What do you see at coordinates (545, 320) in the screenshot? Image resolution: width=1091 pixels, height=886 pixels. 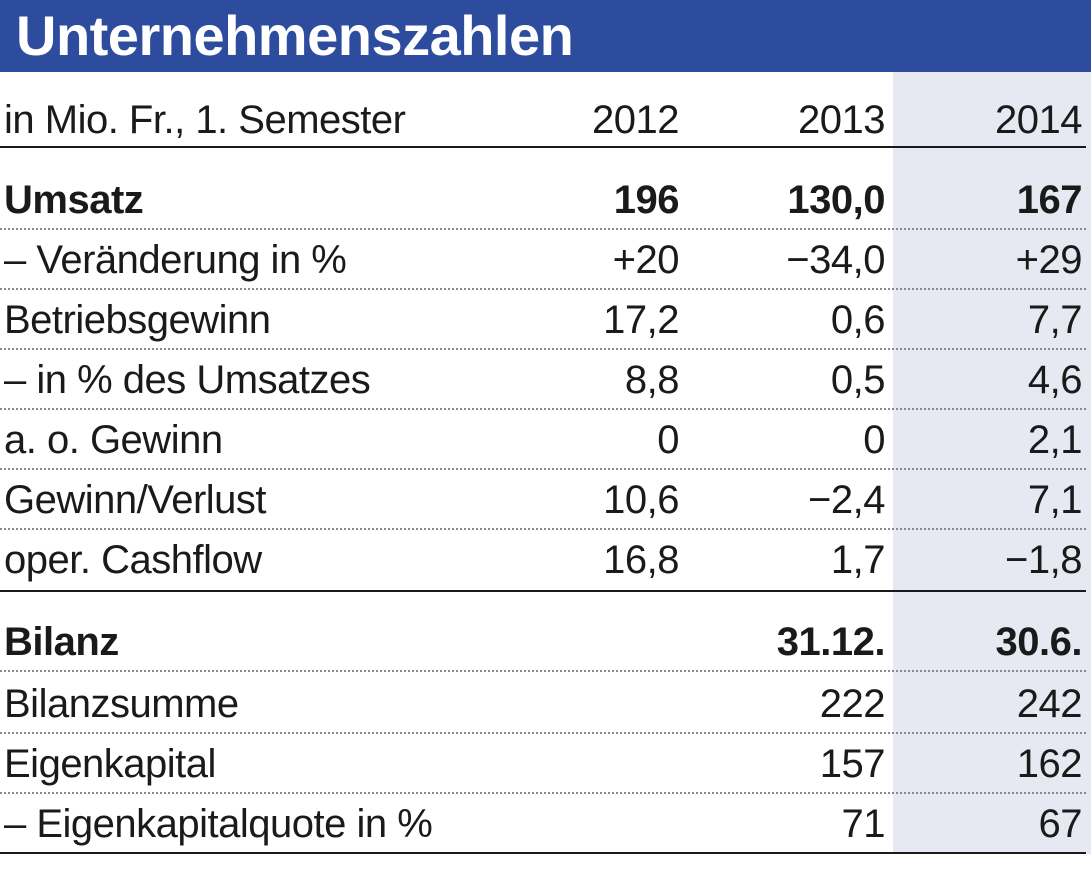 I see `table-row-betriebsgewinn: Betriebsgewinn 17,2 0,6 7,7` at bounding box center [545, 320].